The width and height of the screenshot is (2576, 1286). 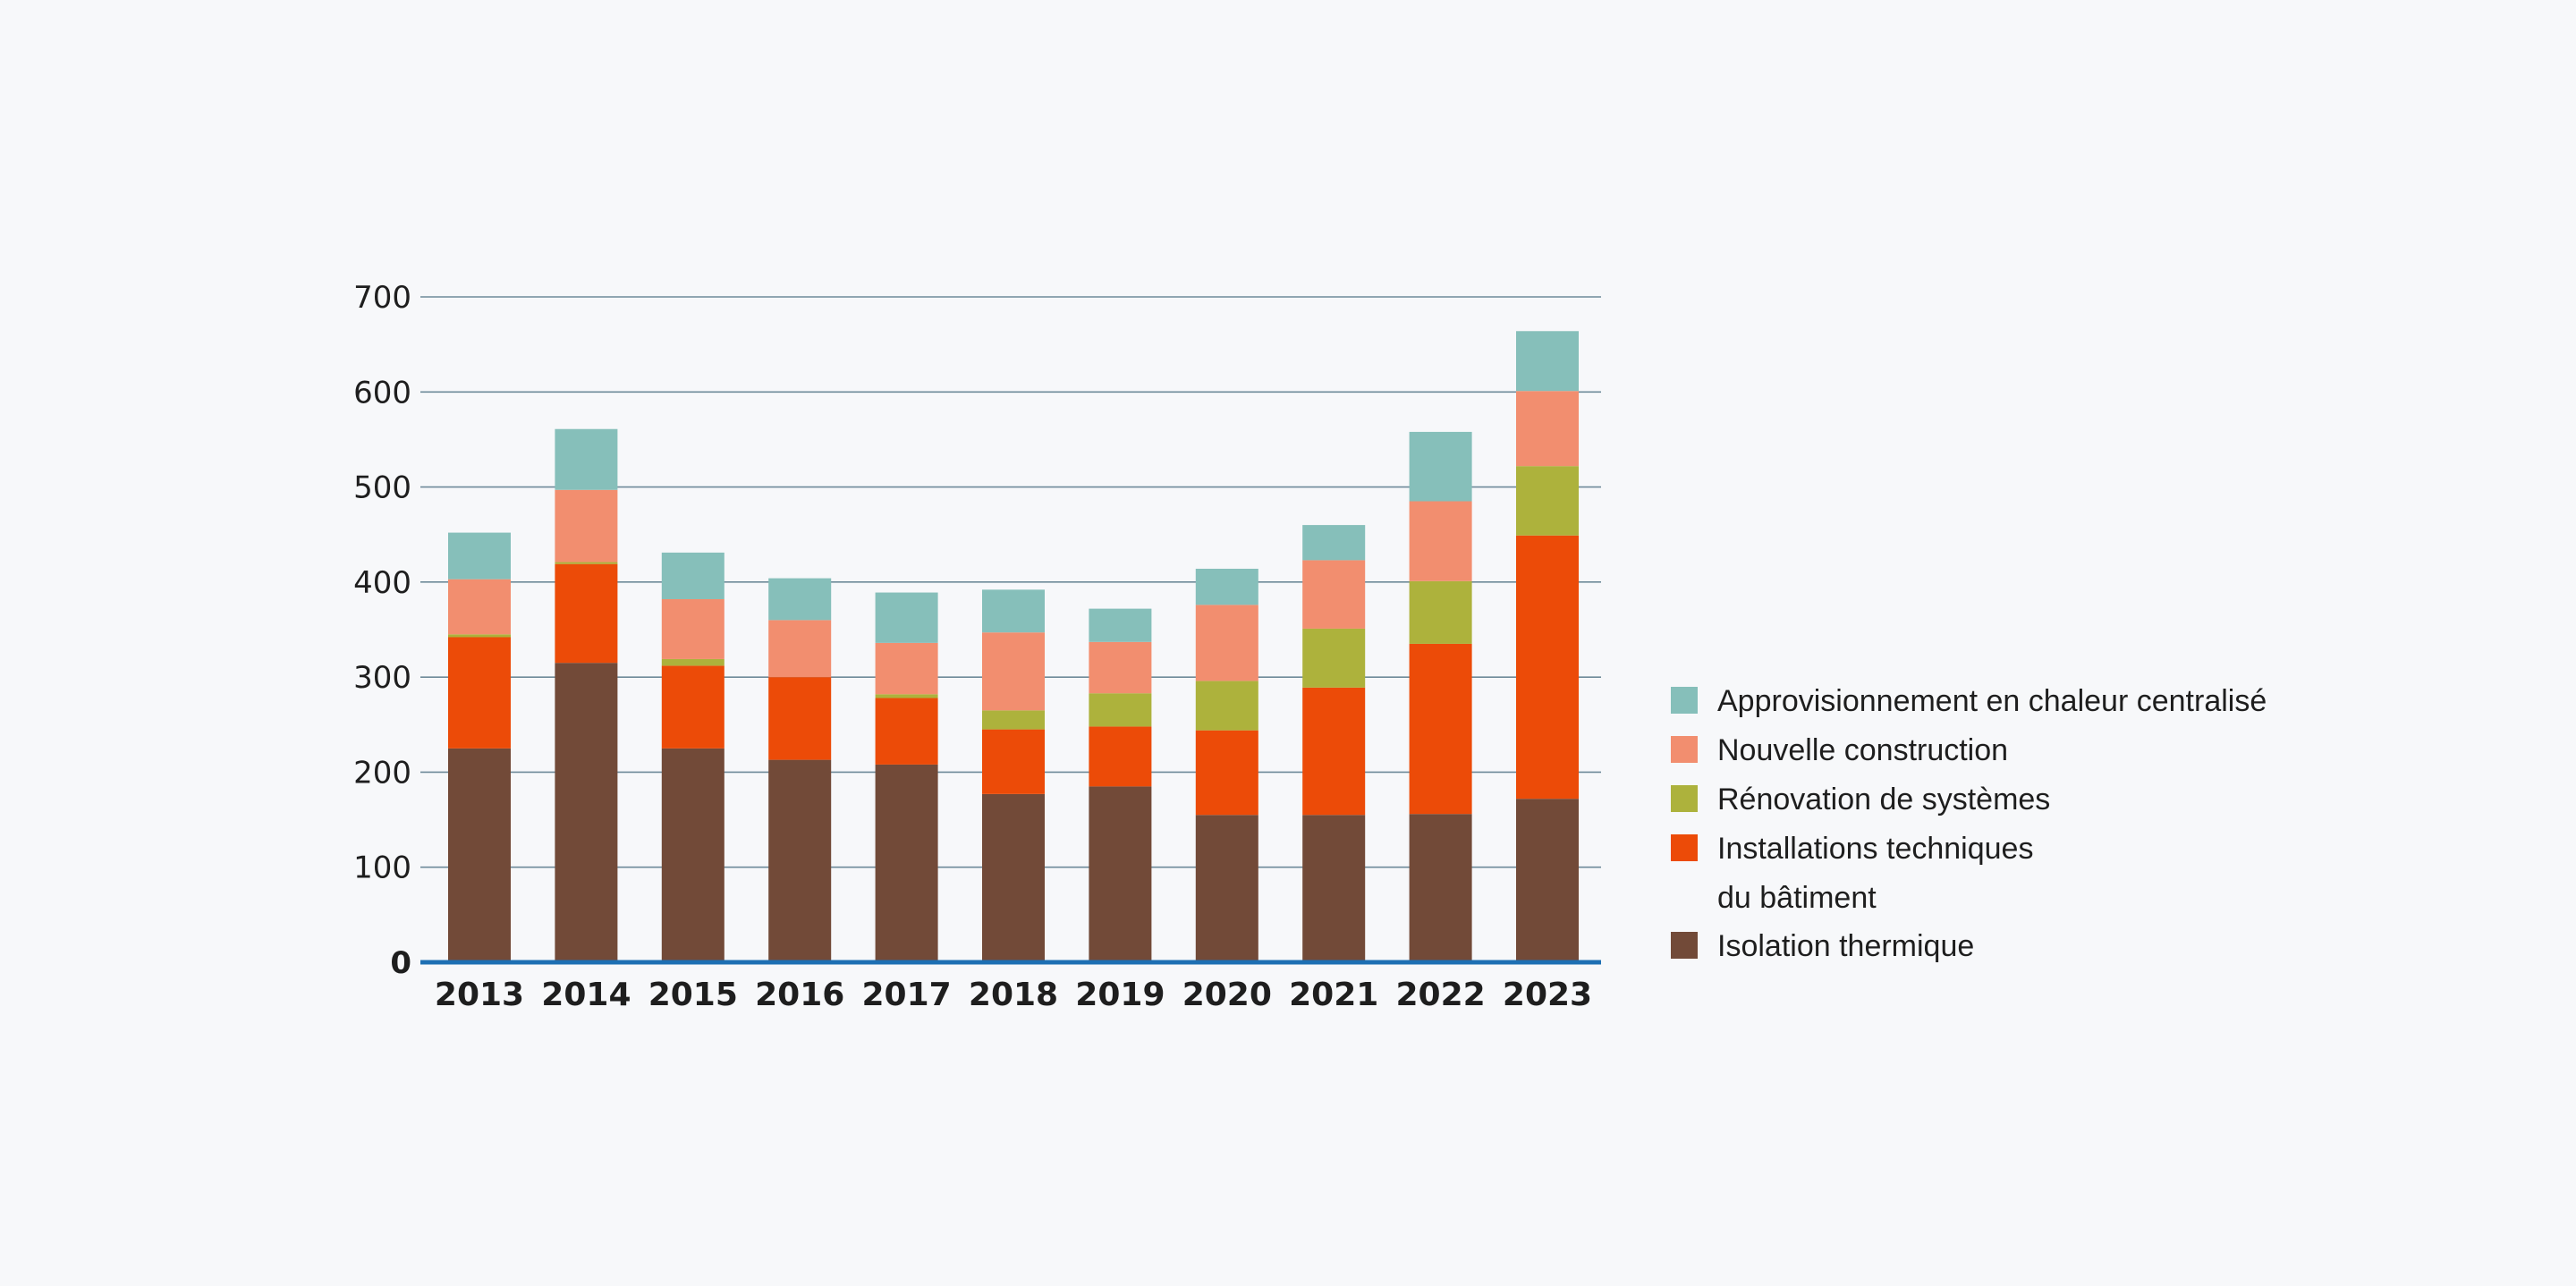 I want to click on y-tick-label: 0, so click(x=400, y=963).